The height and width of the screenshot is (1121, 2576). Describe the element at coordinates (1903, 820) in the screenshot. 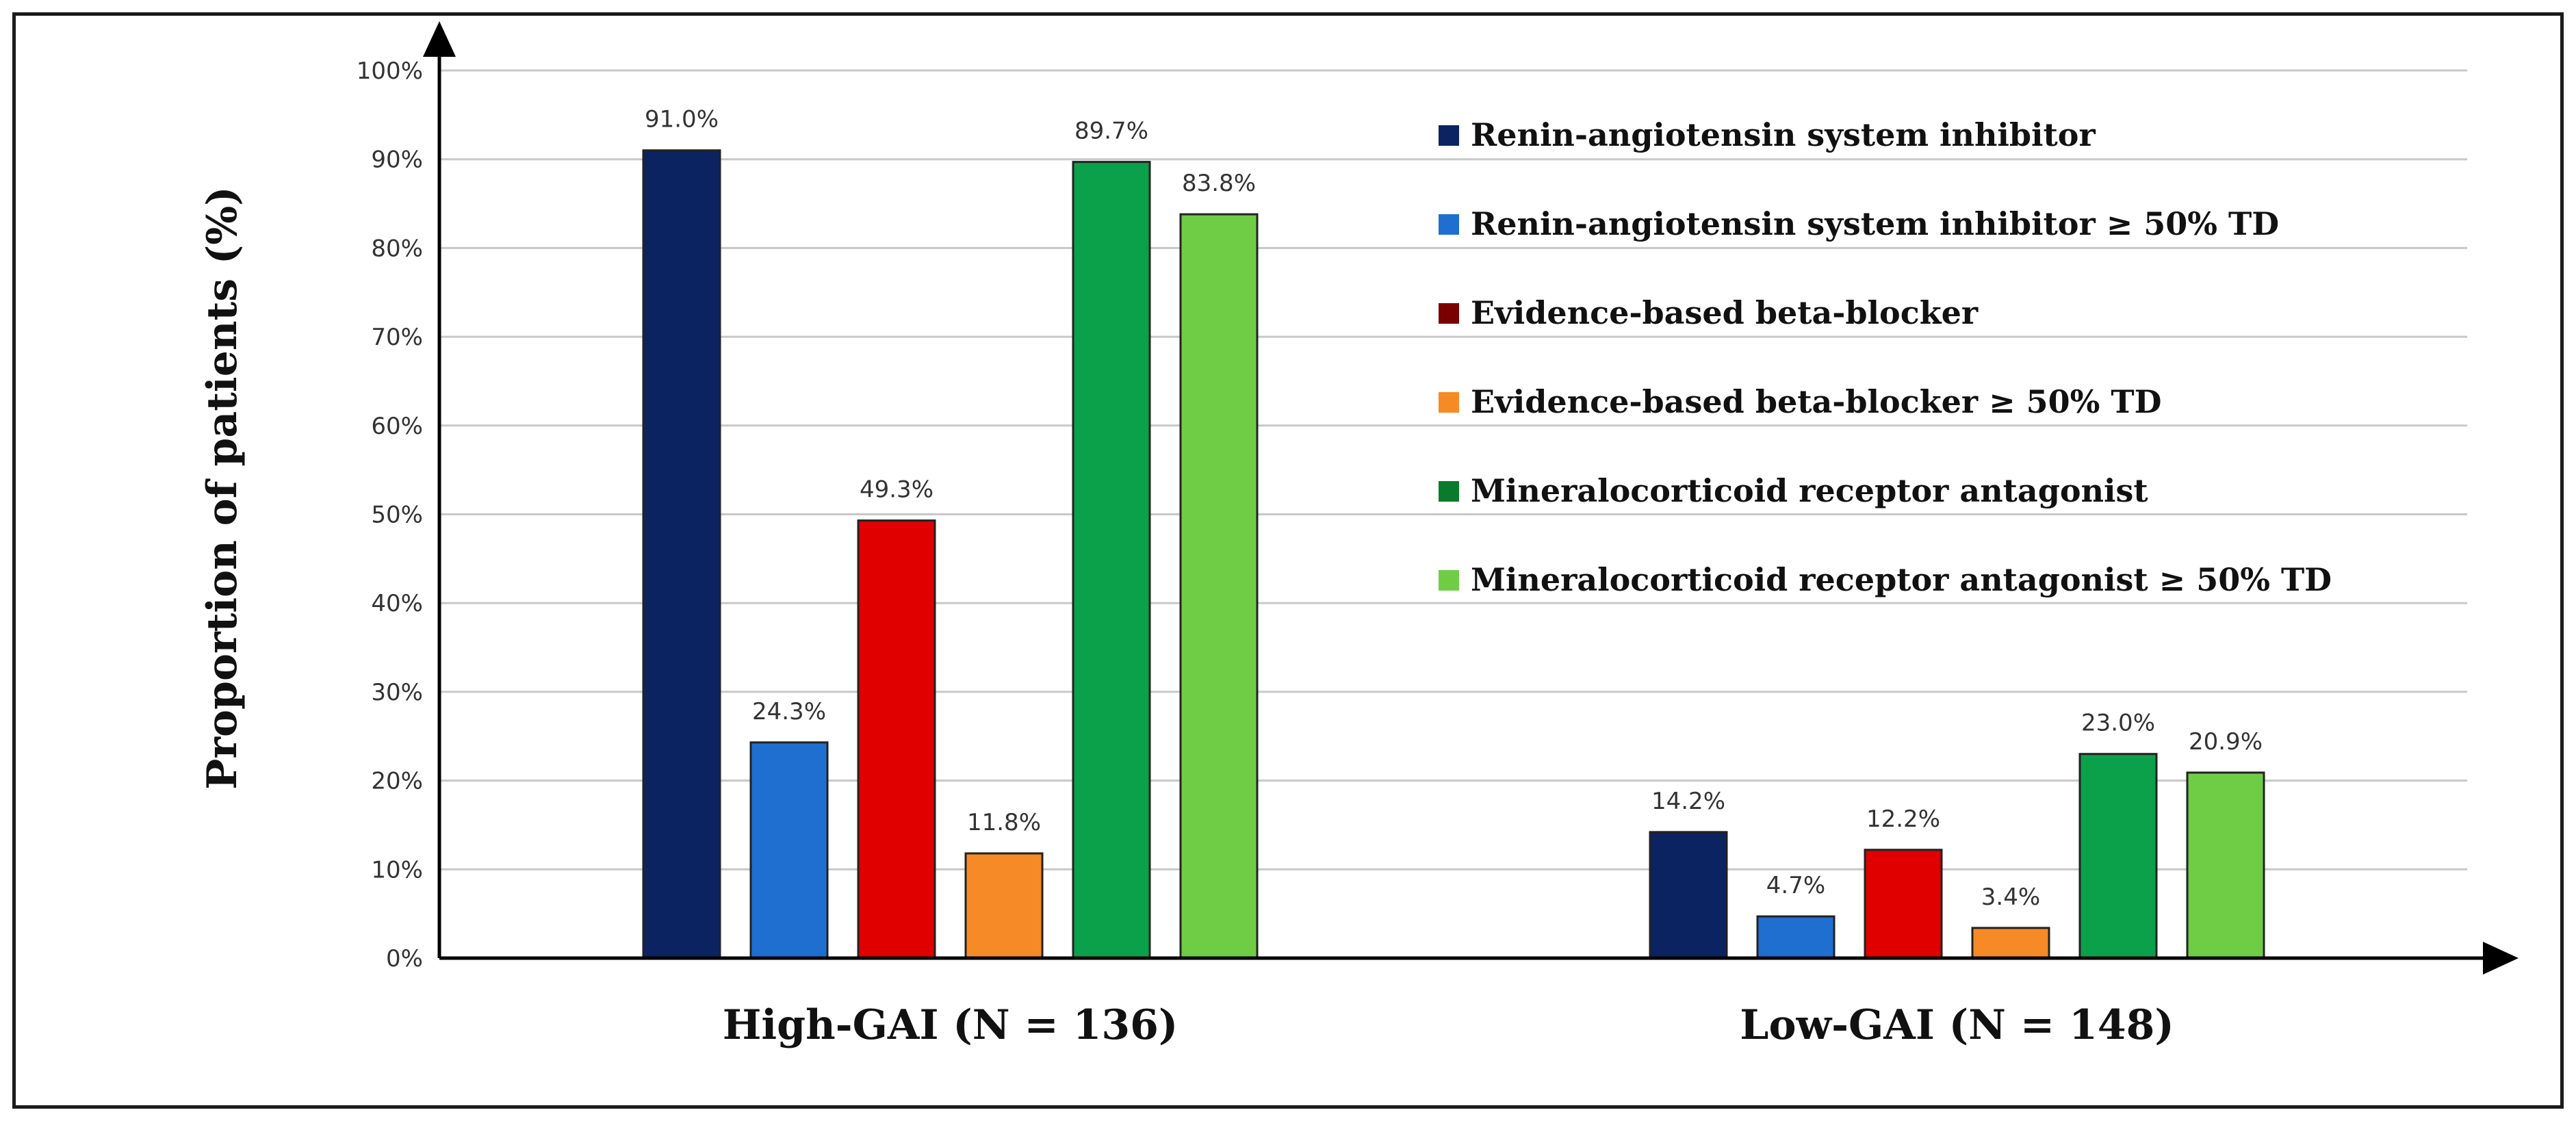

I see `data-label: 12.2%` at that location.